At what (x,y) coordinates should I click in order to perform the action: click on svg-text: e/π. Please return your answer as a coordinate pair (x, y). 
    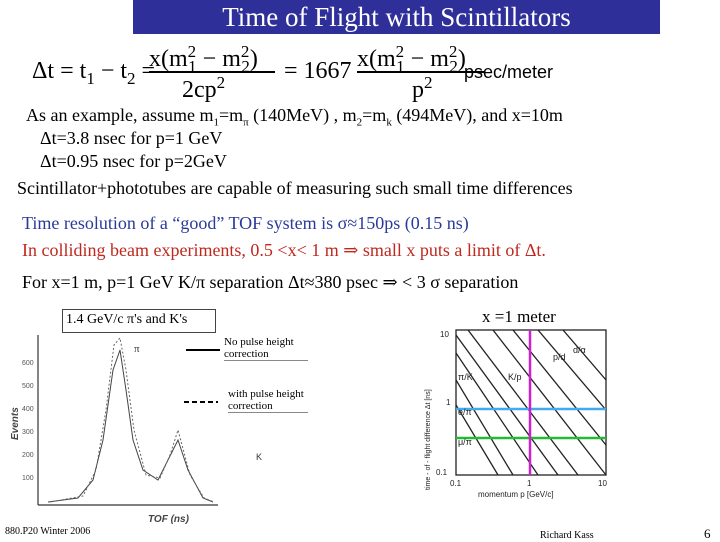
    Looking at the image, I should click on (465, 412).